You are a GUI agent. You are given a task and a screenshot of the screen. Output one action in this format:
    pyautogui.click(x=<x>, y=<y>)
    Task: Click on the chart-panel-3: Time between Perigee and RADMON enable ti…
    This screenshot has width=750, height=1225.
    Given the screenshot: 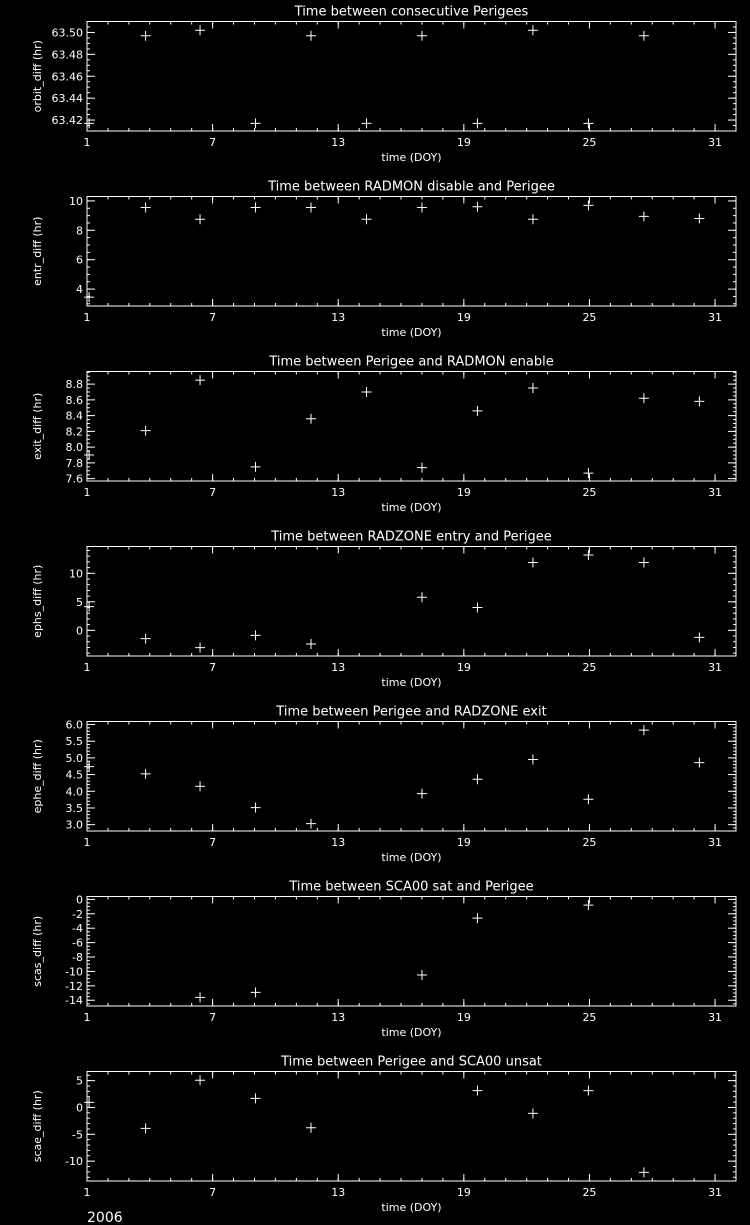 What is the action you would take?
    pyautogui.click(x=384, y=434)
    